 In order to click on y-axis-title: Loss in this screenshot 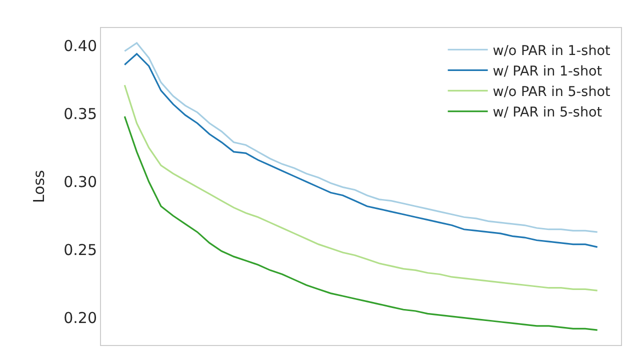, I will do `click(39, 186)`.